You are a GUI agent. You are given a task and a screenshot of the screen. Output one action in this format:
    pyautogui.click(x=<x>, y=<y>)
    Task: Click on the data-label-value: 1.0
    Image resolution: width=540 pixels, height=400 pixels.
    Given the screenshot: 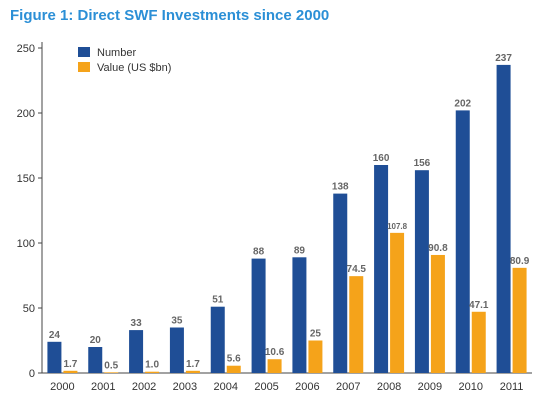 What is the action you would take?
    pyautogui.click(x=152, y=365)
    